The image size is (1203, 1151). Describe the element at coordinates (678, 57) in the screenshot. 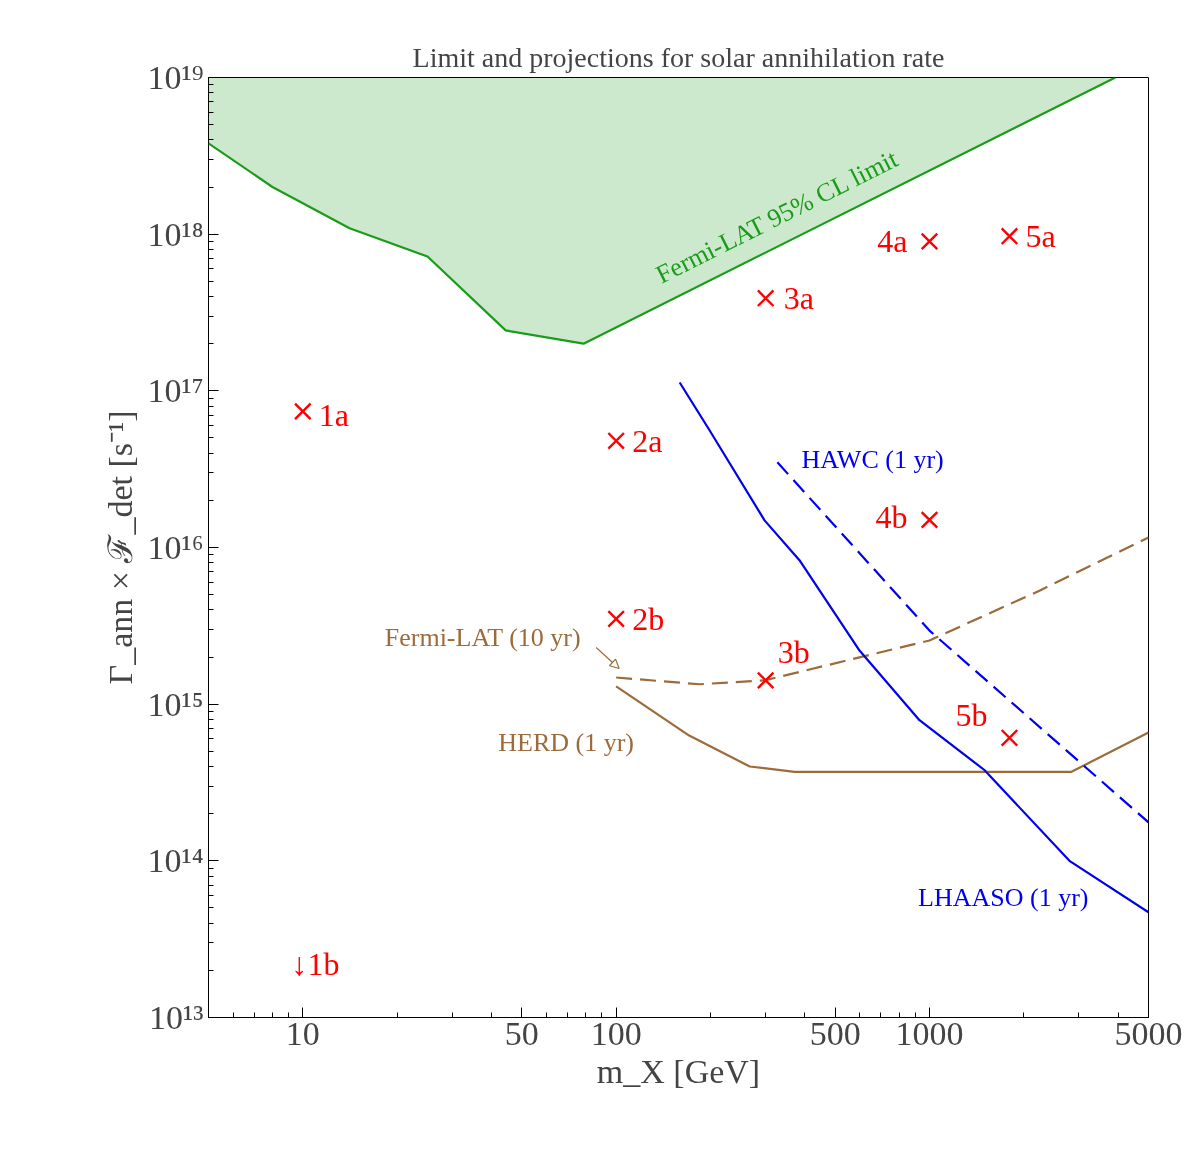

I see `chart-title: Limit and projections for solar annihilation rate` at that location.